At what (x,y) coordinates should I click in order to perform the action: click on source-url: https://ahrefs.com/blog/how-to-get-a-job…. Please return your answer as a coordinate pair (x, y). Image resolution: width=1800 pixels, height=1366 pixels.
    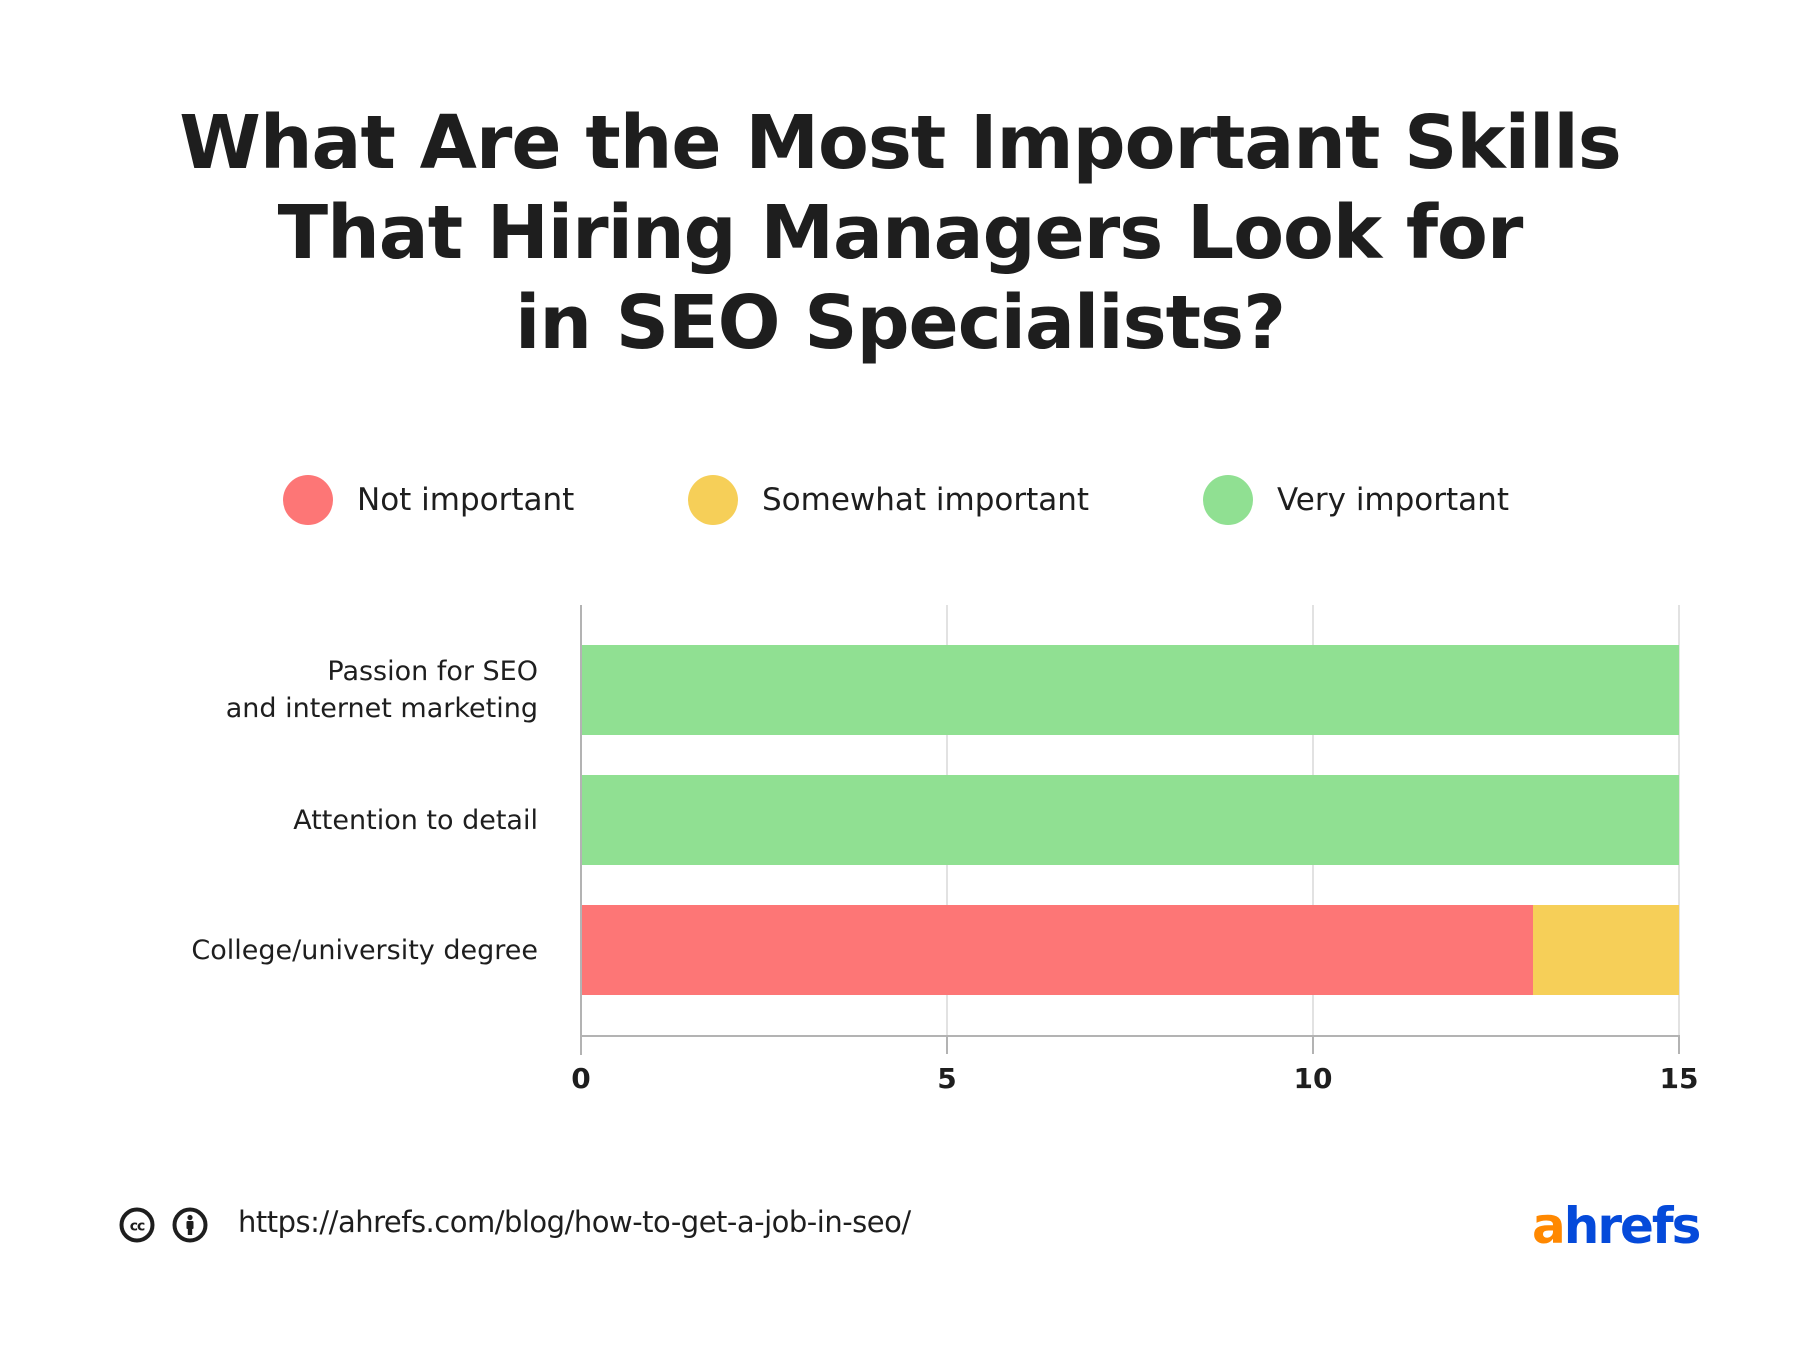
    Looking at the image, I should click on (574, 1222).